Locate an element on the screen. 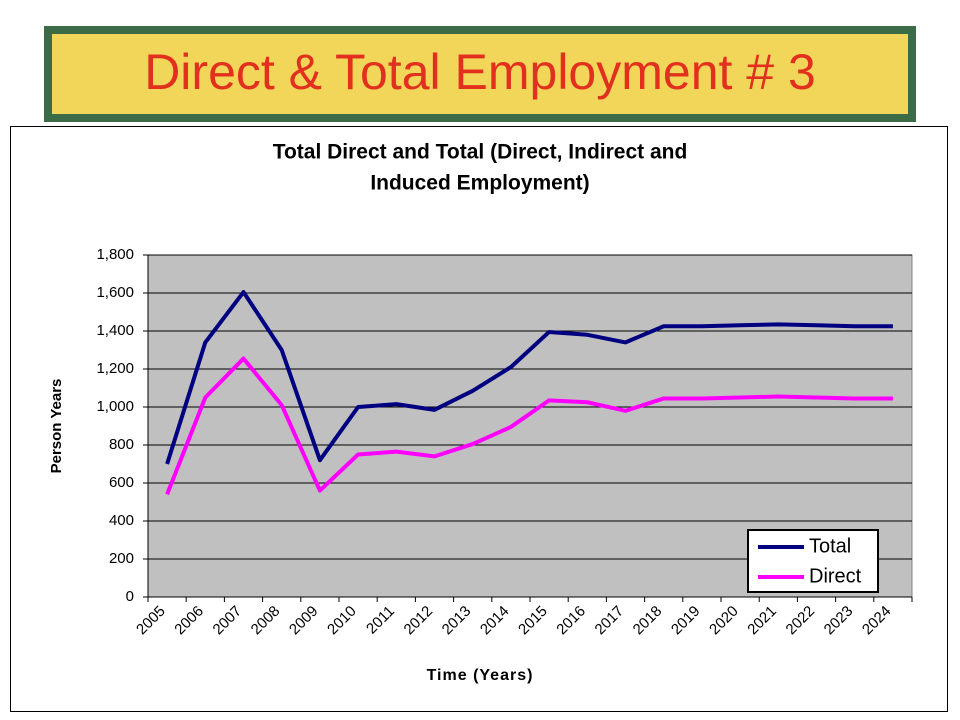  chart-title: Induced Employment) is located at coordinates (479, 183).